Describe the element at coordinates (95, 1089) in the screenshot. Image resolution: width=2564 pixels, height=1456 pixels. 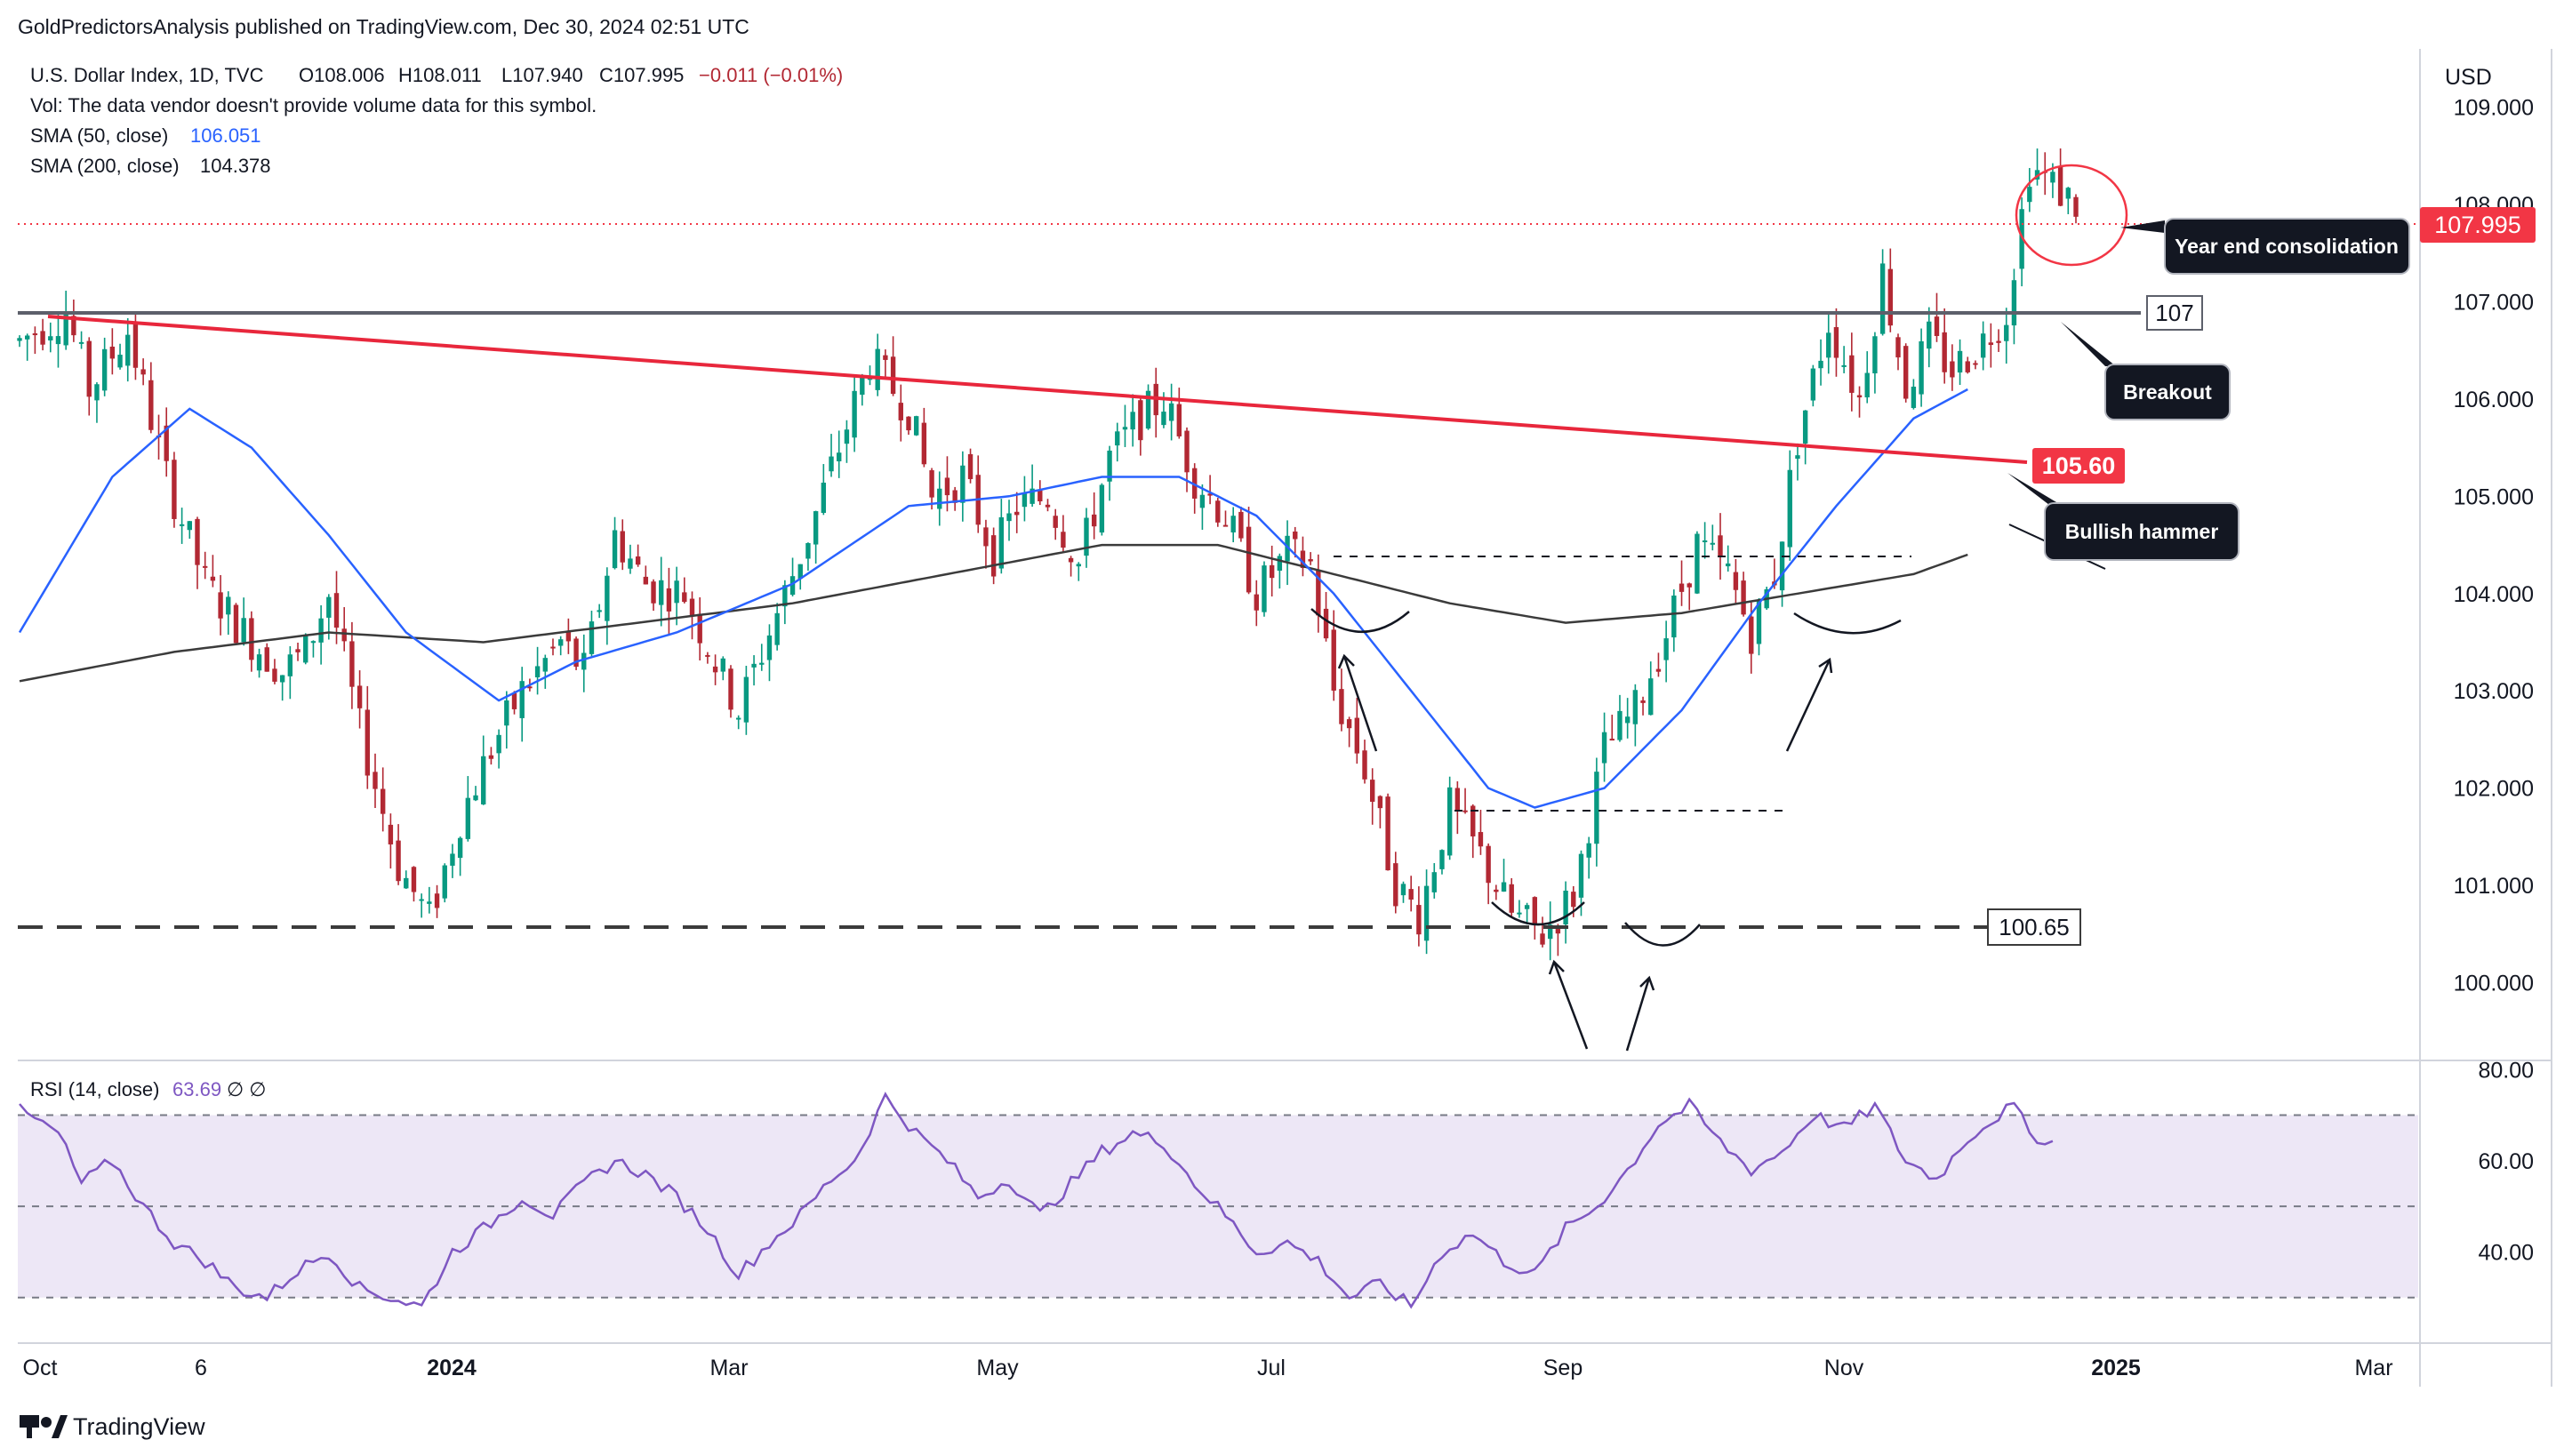
I see `rsi-label: RSI (14, close)` at that location.